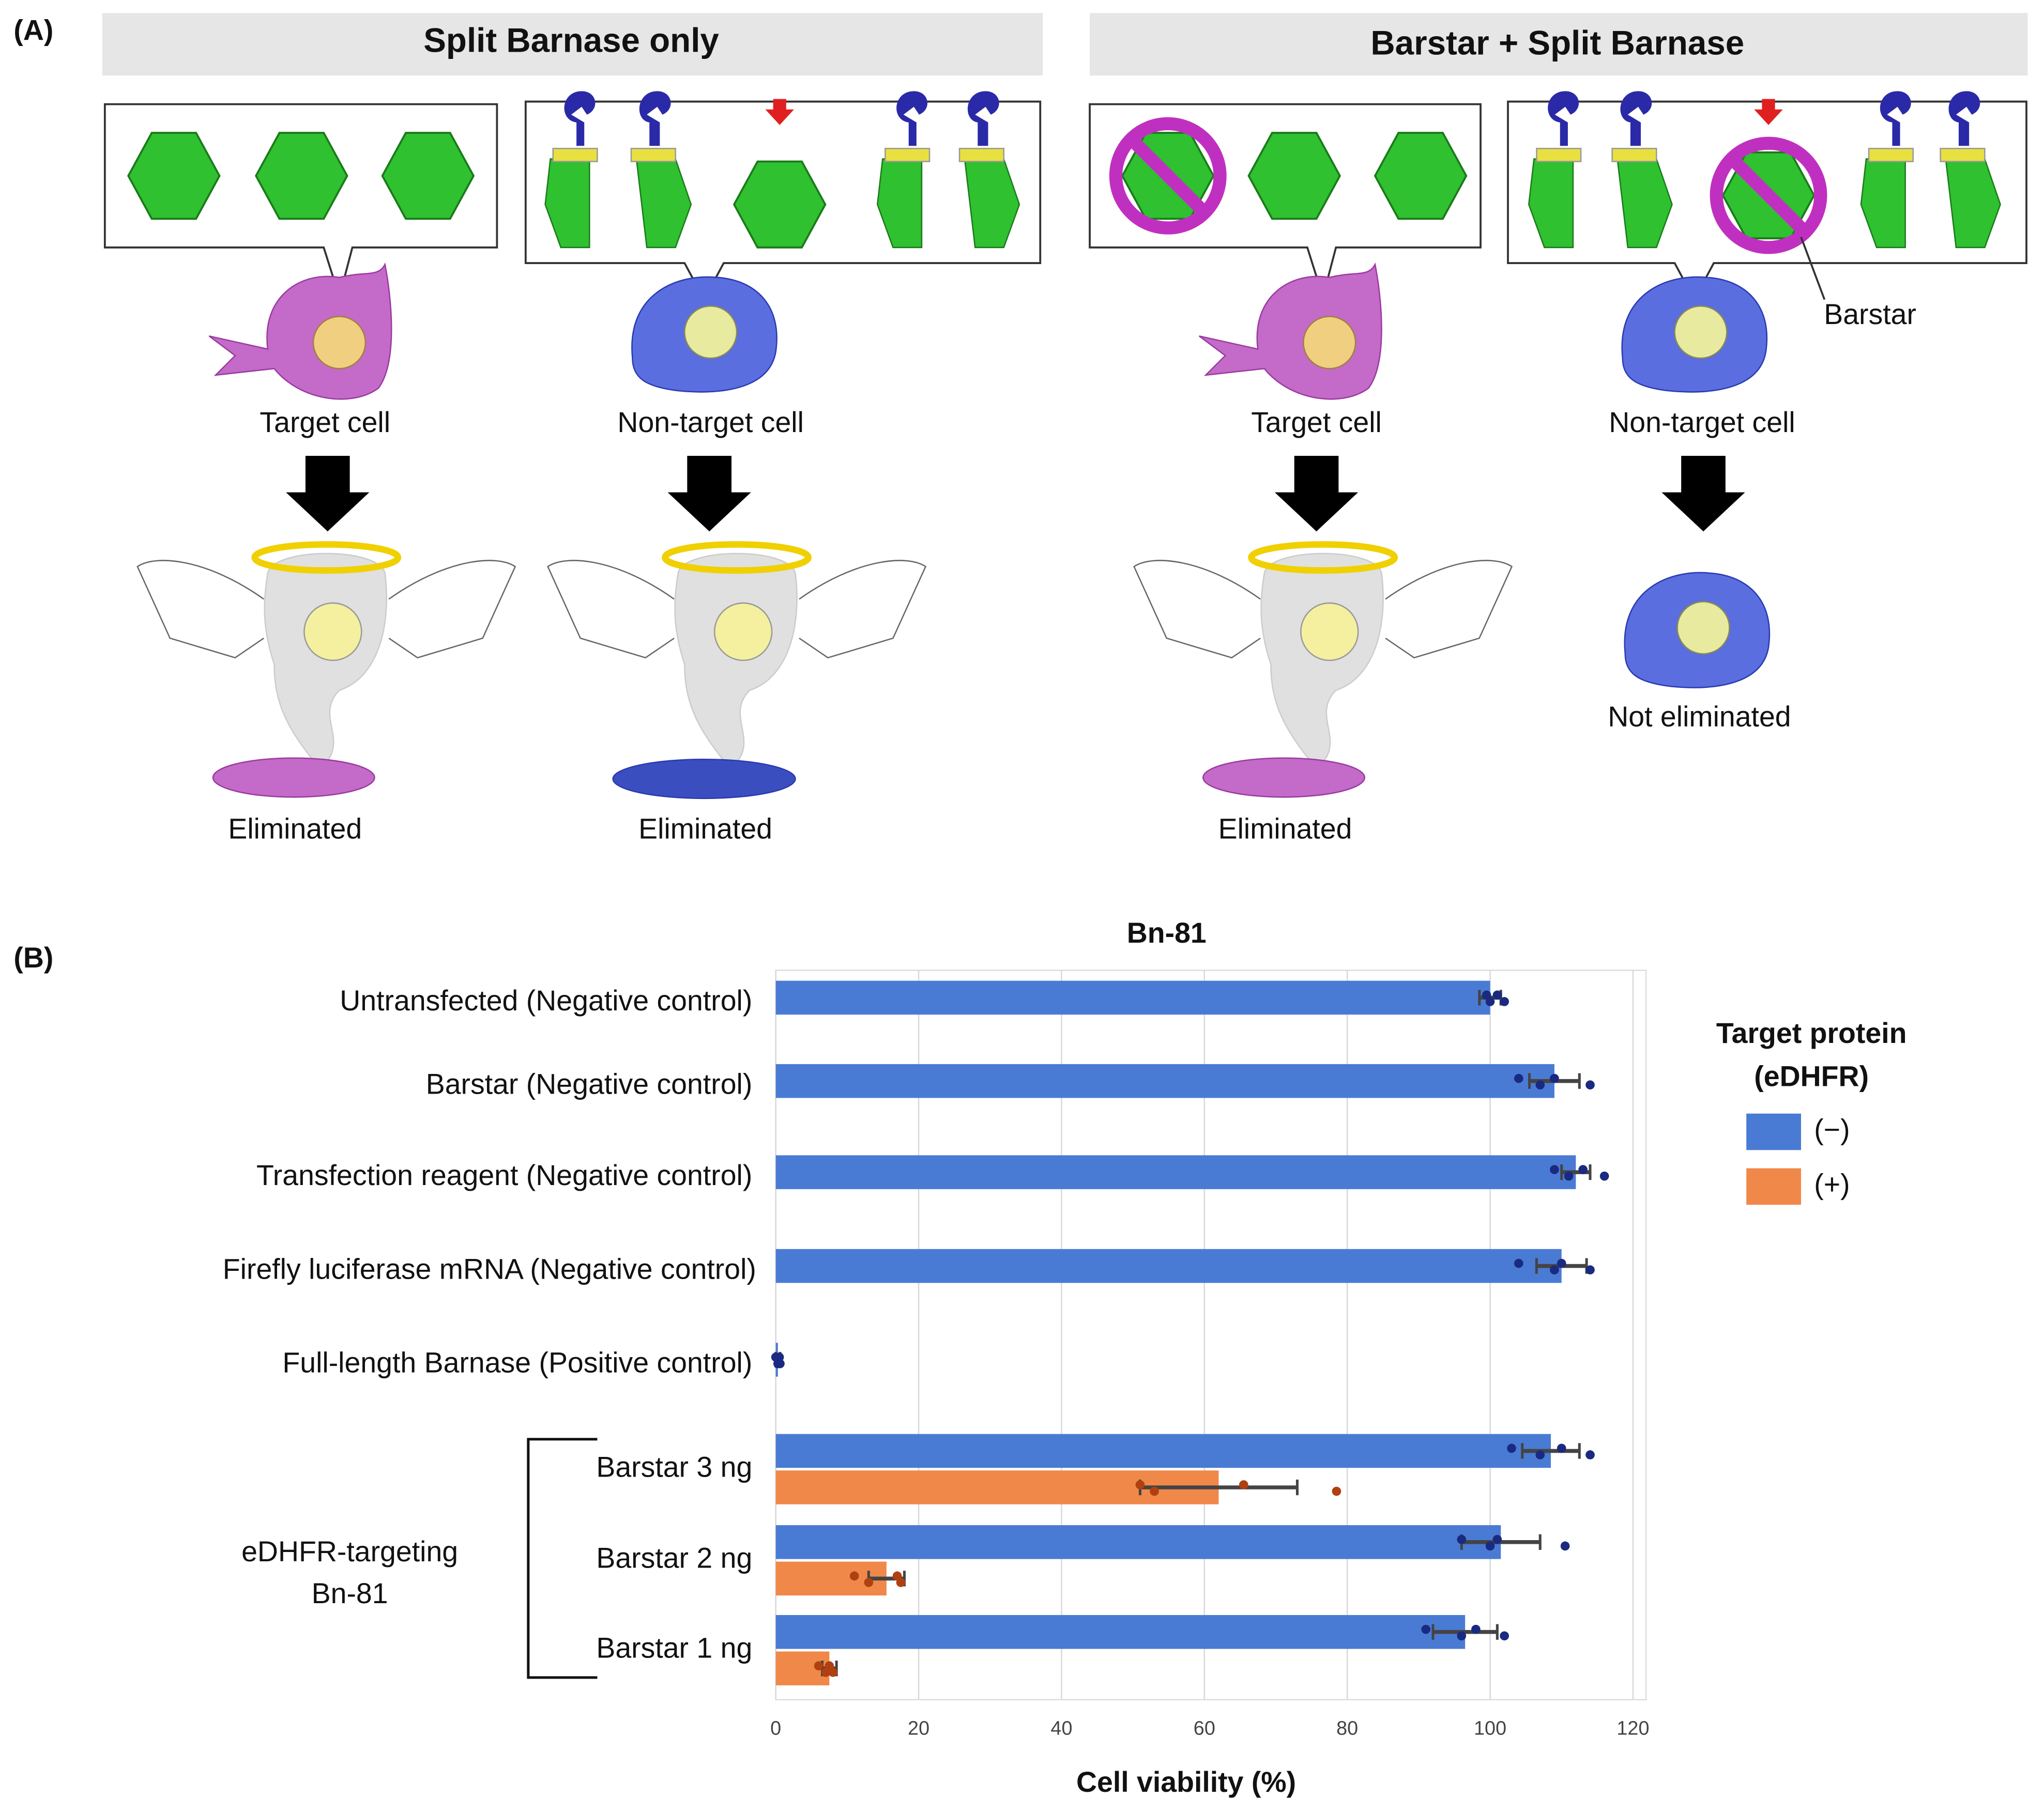 This screenshot has height=1813, width=2044. Describe the element at coordinates (674, 1648) in the screenshot. I see `y-tick-label: Barstar 1 ng` at that location.